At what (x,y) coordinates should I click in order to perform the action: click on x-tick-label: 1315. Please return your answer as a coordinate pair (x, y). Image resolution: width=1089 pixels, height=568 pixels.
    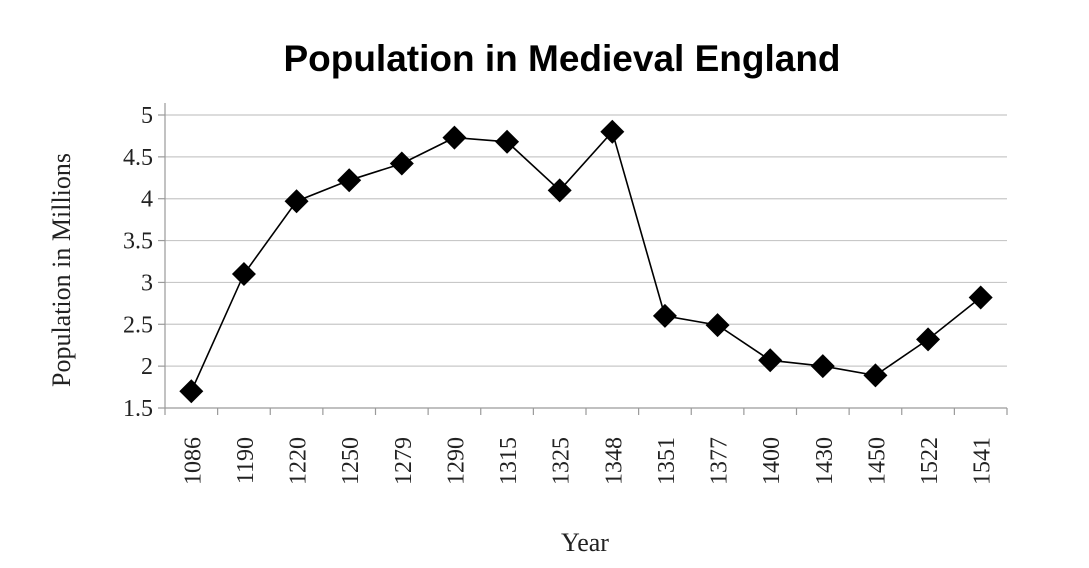
    Looking at the image, I should click on (509, 461).